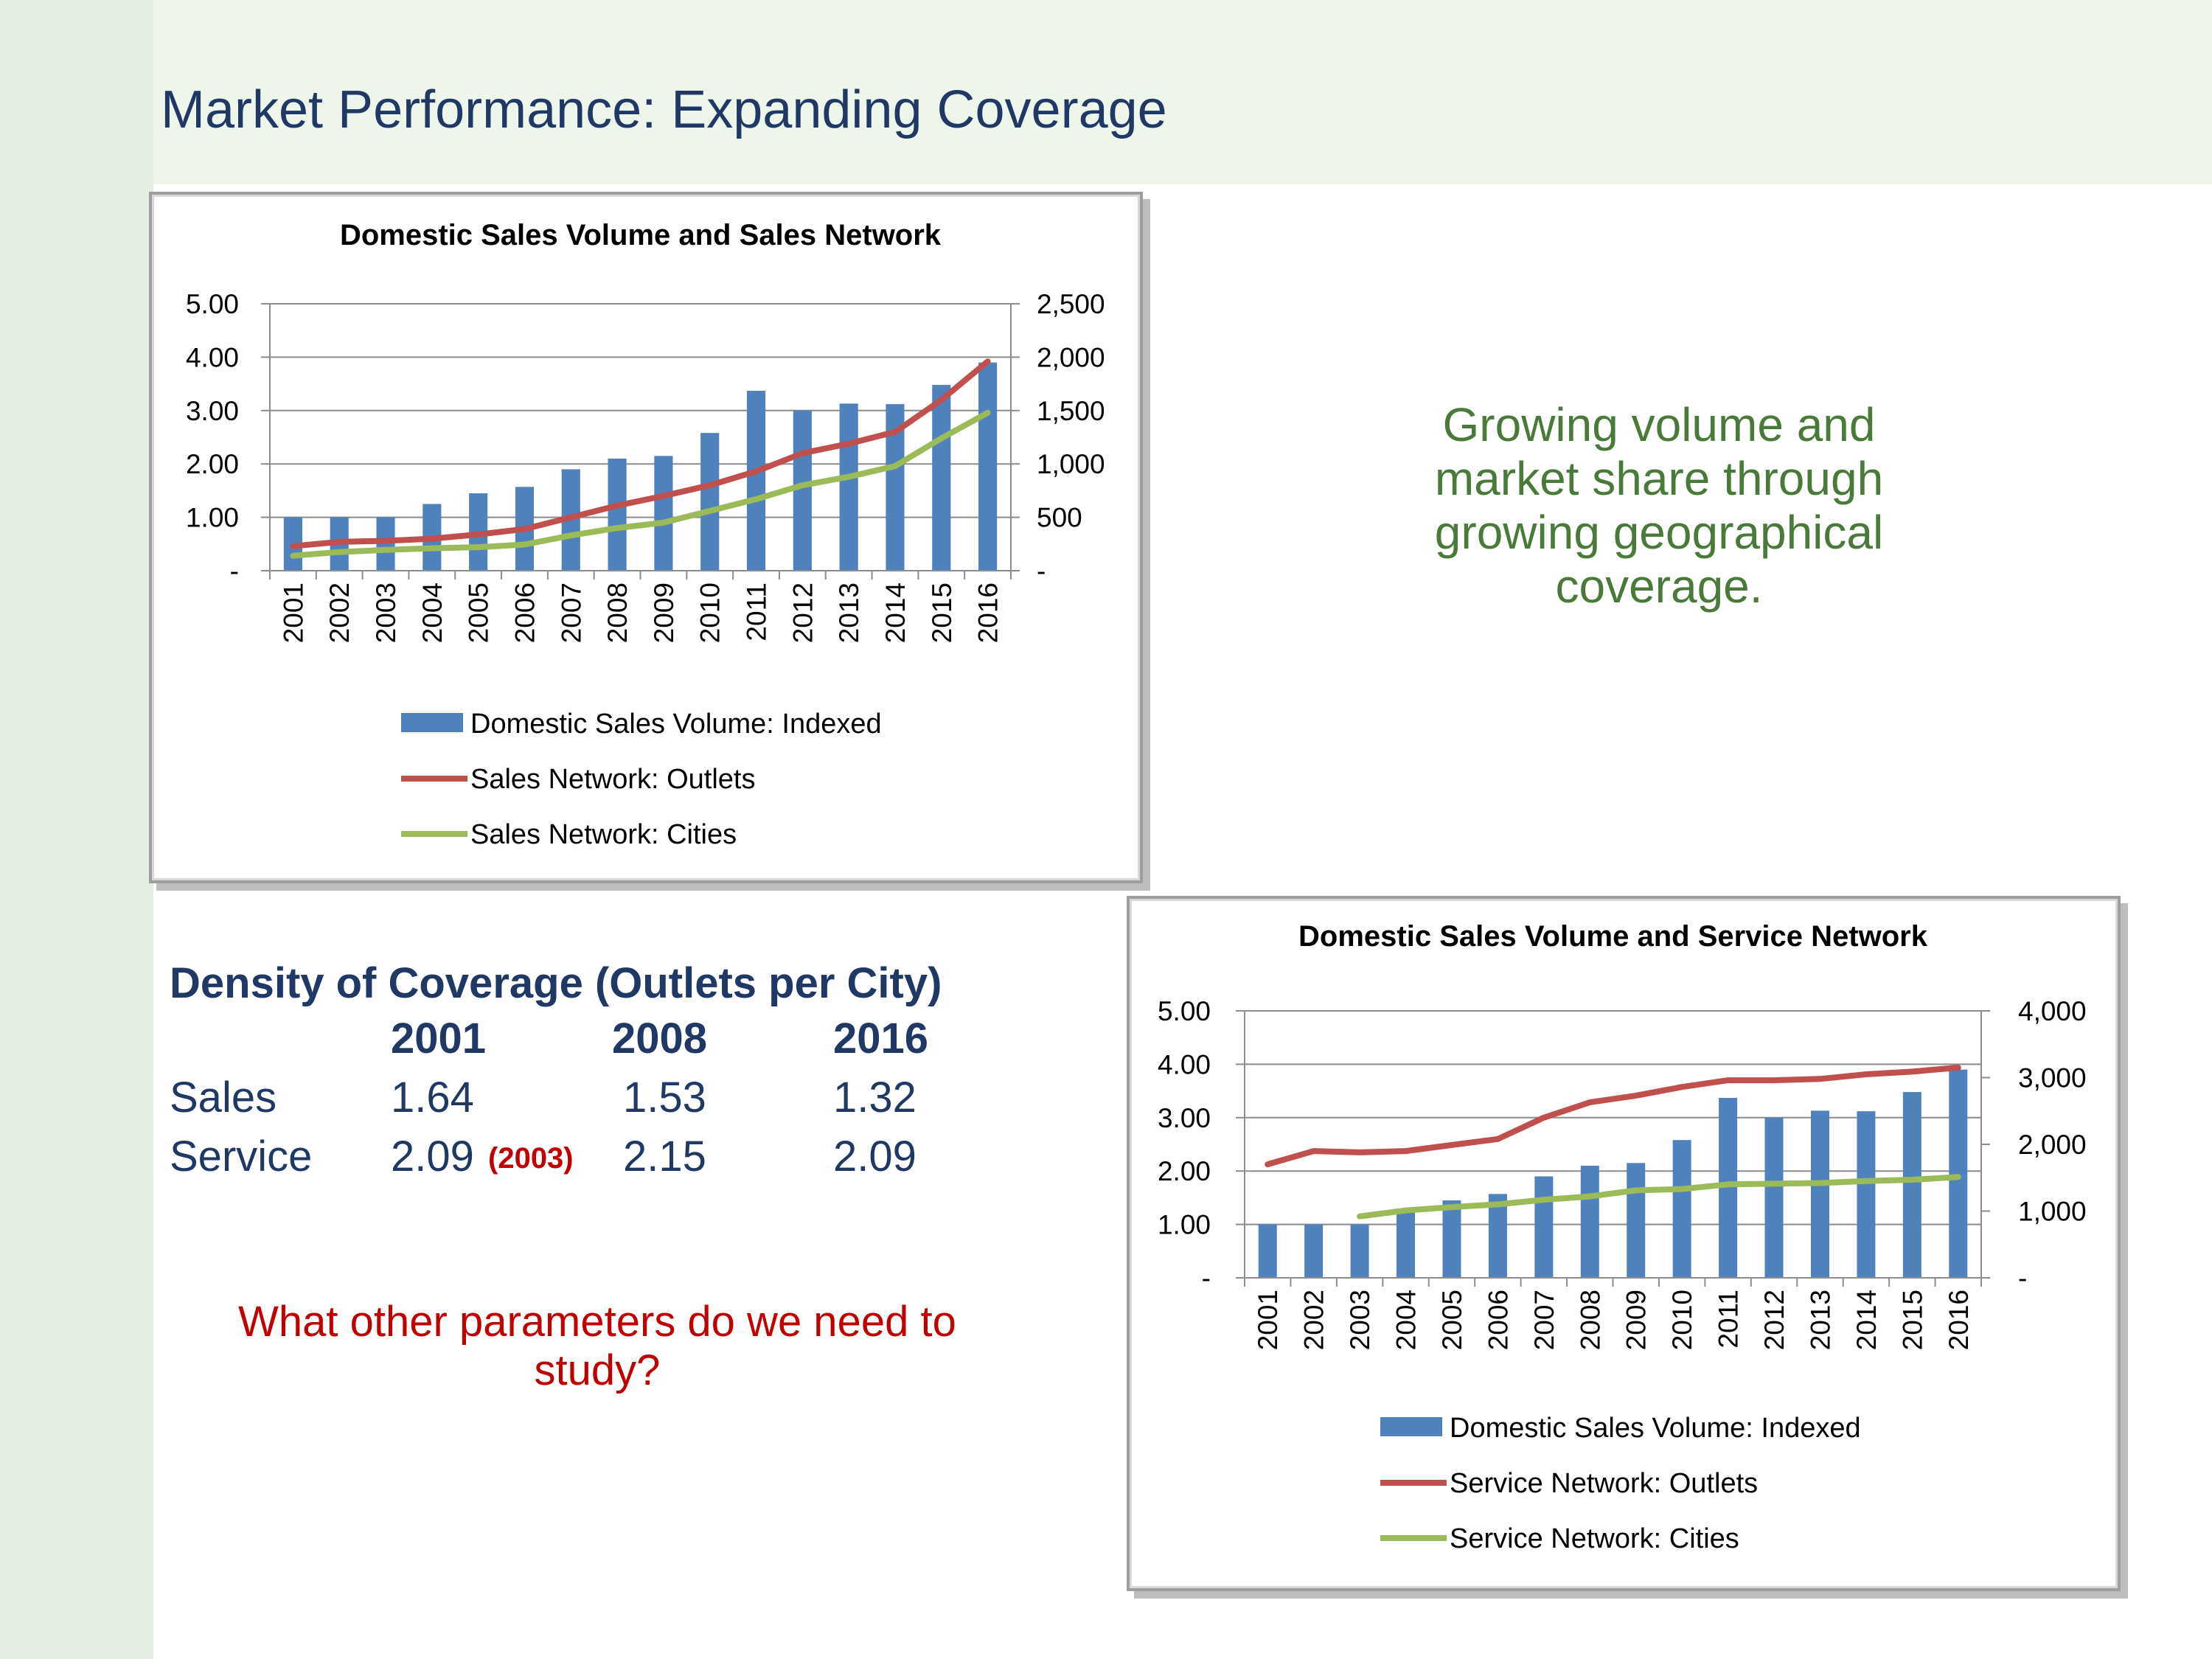 The height and width of the screenshot is (1659, 2212). I want to click on density-value: 2.15, so click(664, 1156).